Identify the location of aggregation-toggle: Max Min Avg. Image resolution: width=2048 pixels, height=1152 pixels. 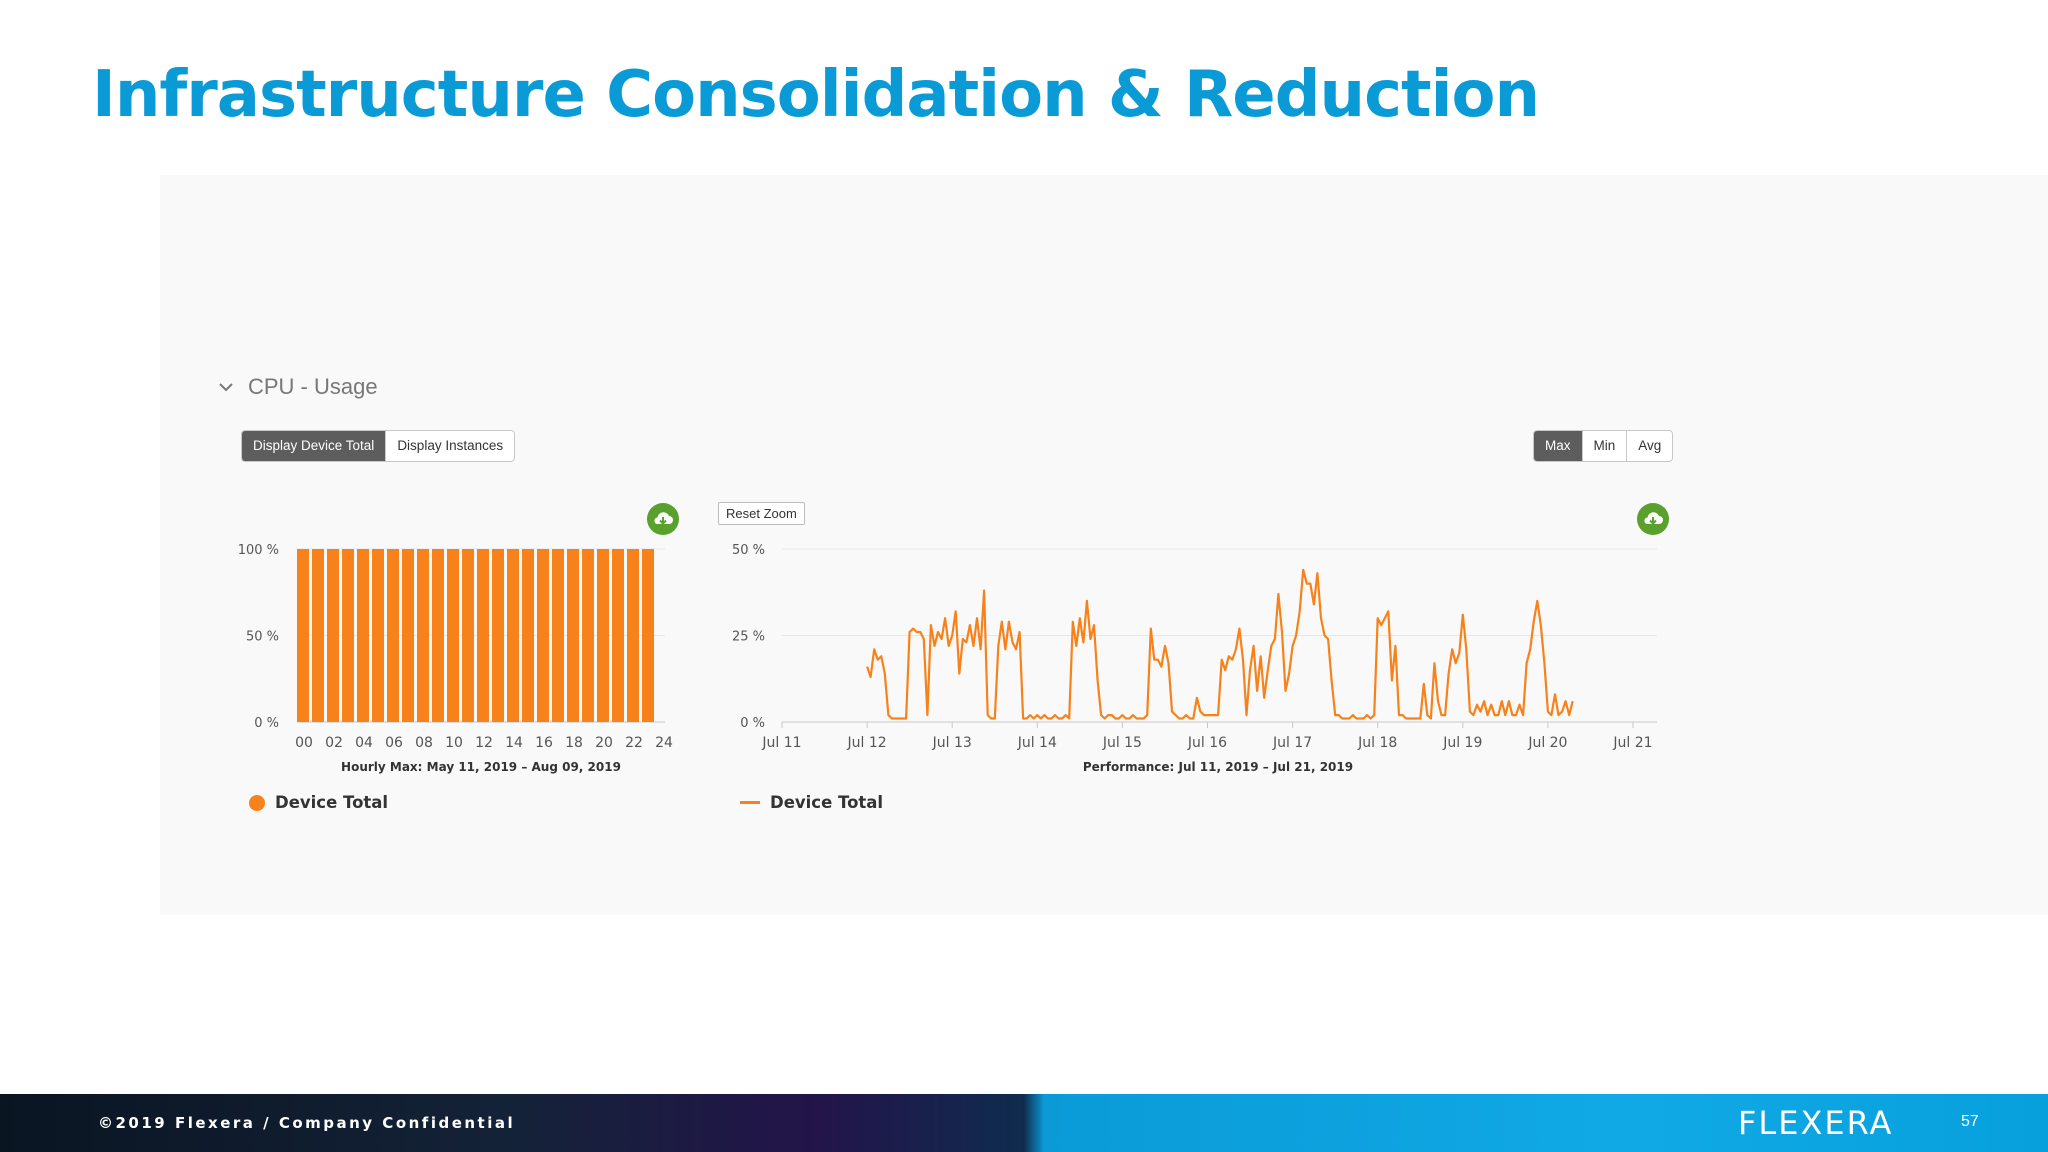
(1603, 446).